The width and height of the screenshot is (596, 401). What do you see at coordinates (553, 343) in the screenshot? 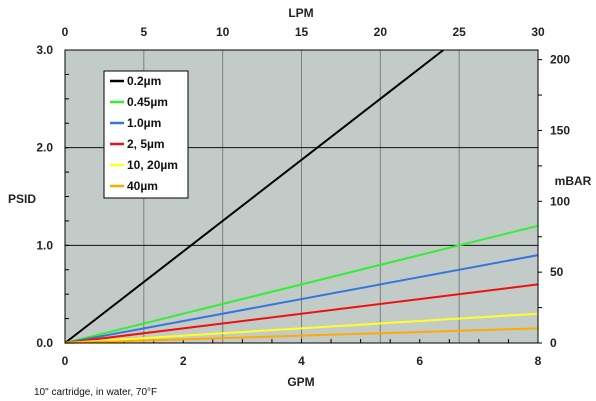
I see `right-tick-label: 0` at bounding box center [553, 343].